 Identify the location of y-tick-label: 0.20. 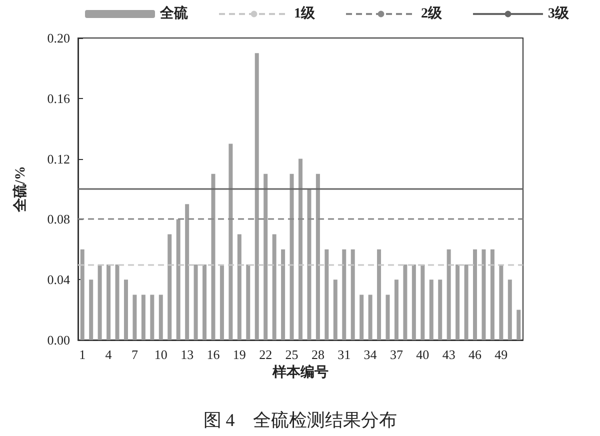
(58, 38).